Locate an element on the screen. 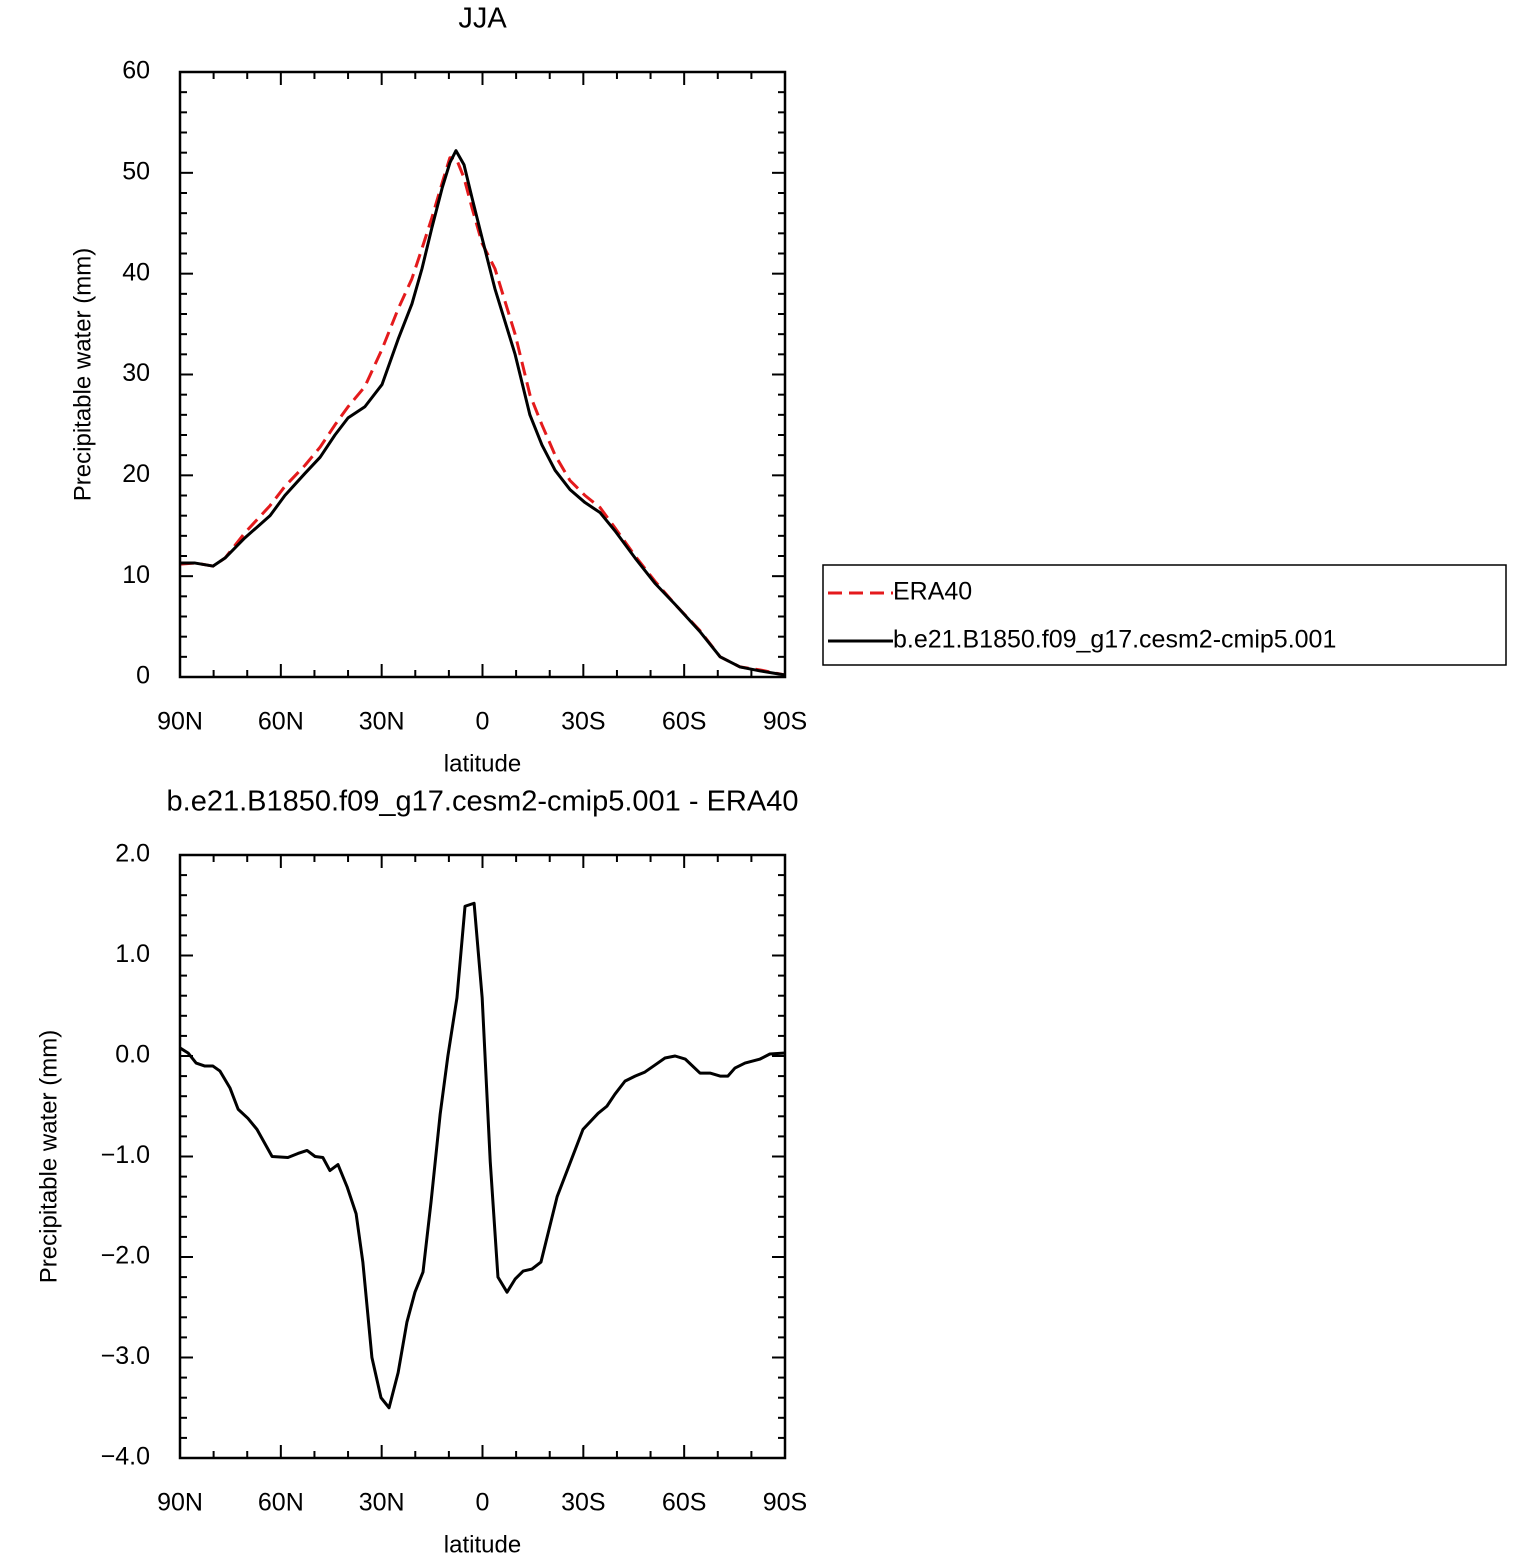 This screenshot has height=1561, width=1514. legend-box is located at coordinates (1164, 615).